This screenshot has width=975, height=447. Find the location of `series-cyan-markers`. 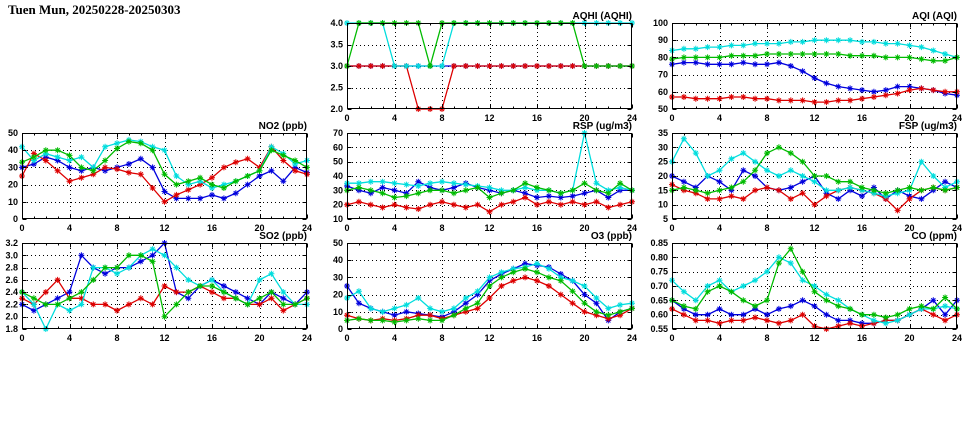

series-cyan-markers is located at coordinates (489, 44).